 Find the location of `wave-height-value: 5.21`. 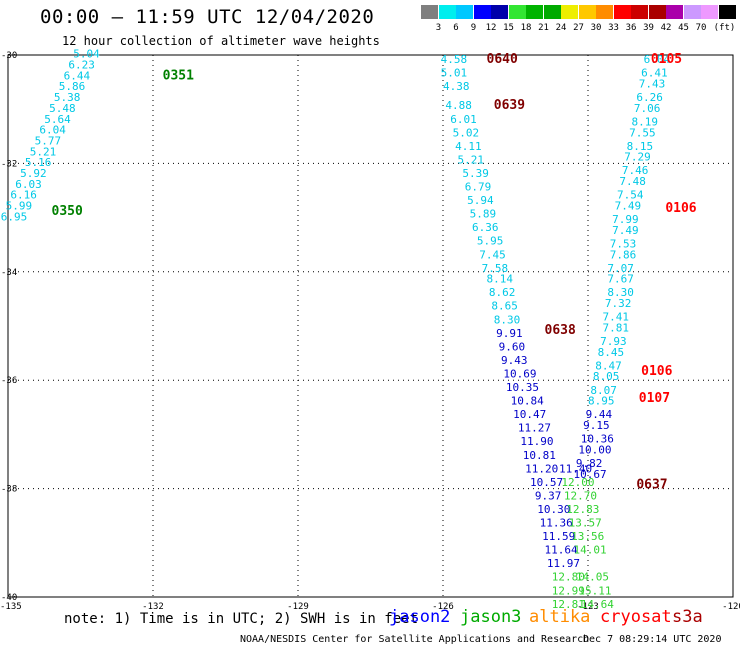

wave-height-value: 5.21 is located at coordinates (43, 151).